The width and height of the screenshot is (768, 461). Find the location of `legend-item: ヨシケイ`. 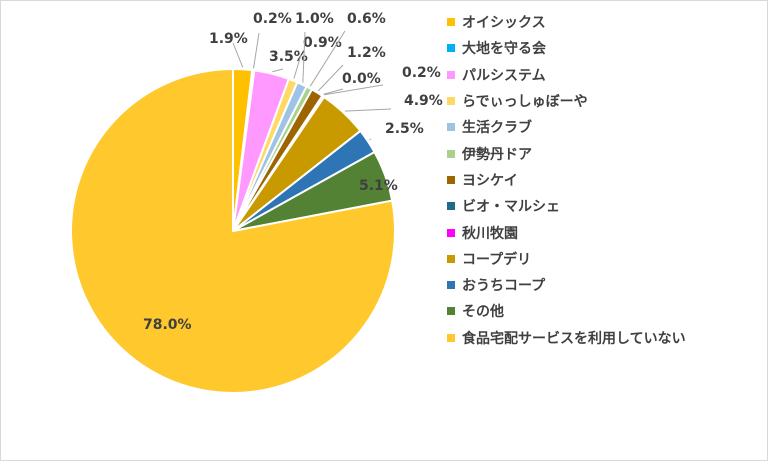

legend-item: ヨシケイ is located at coordinates (604, 180).